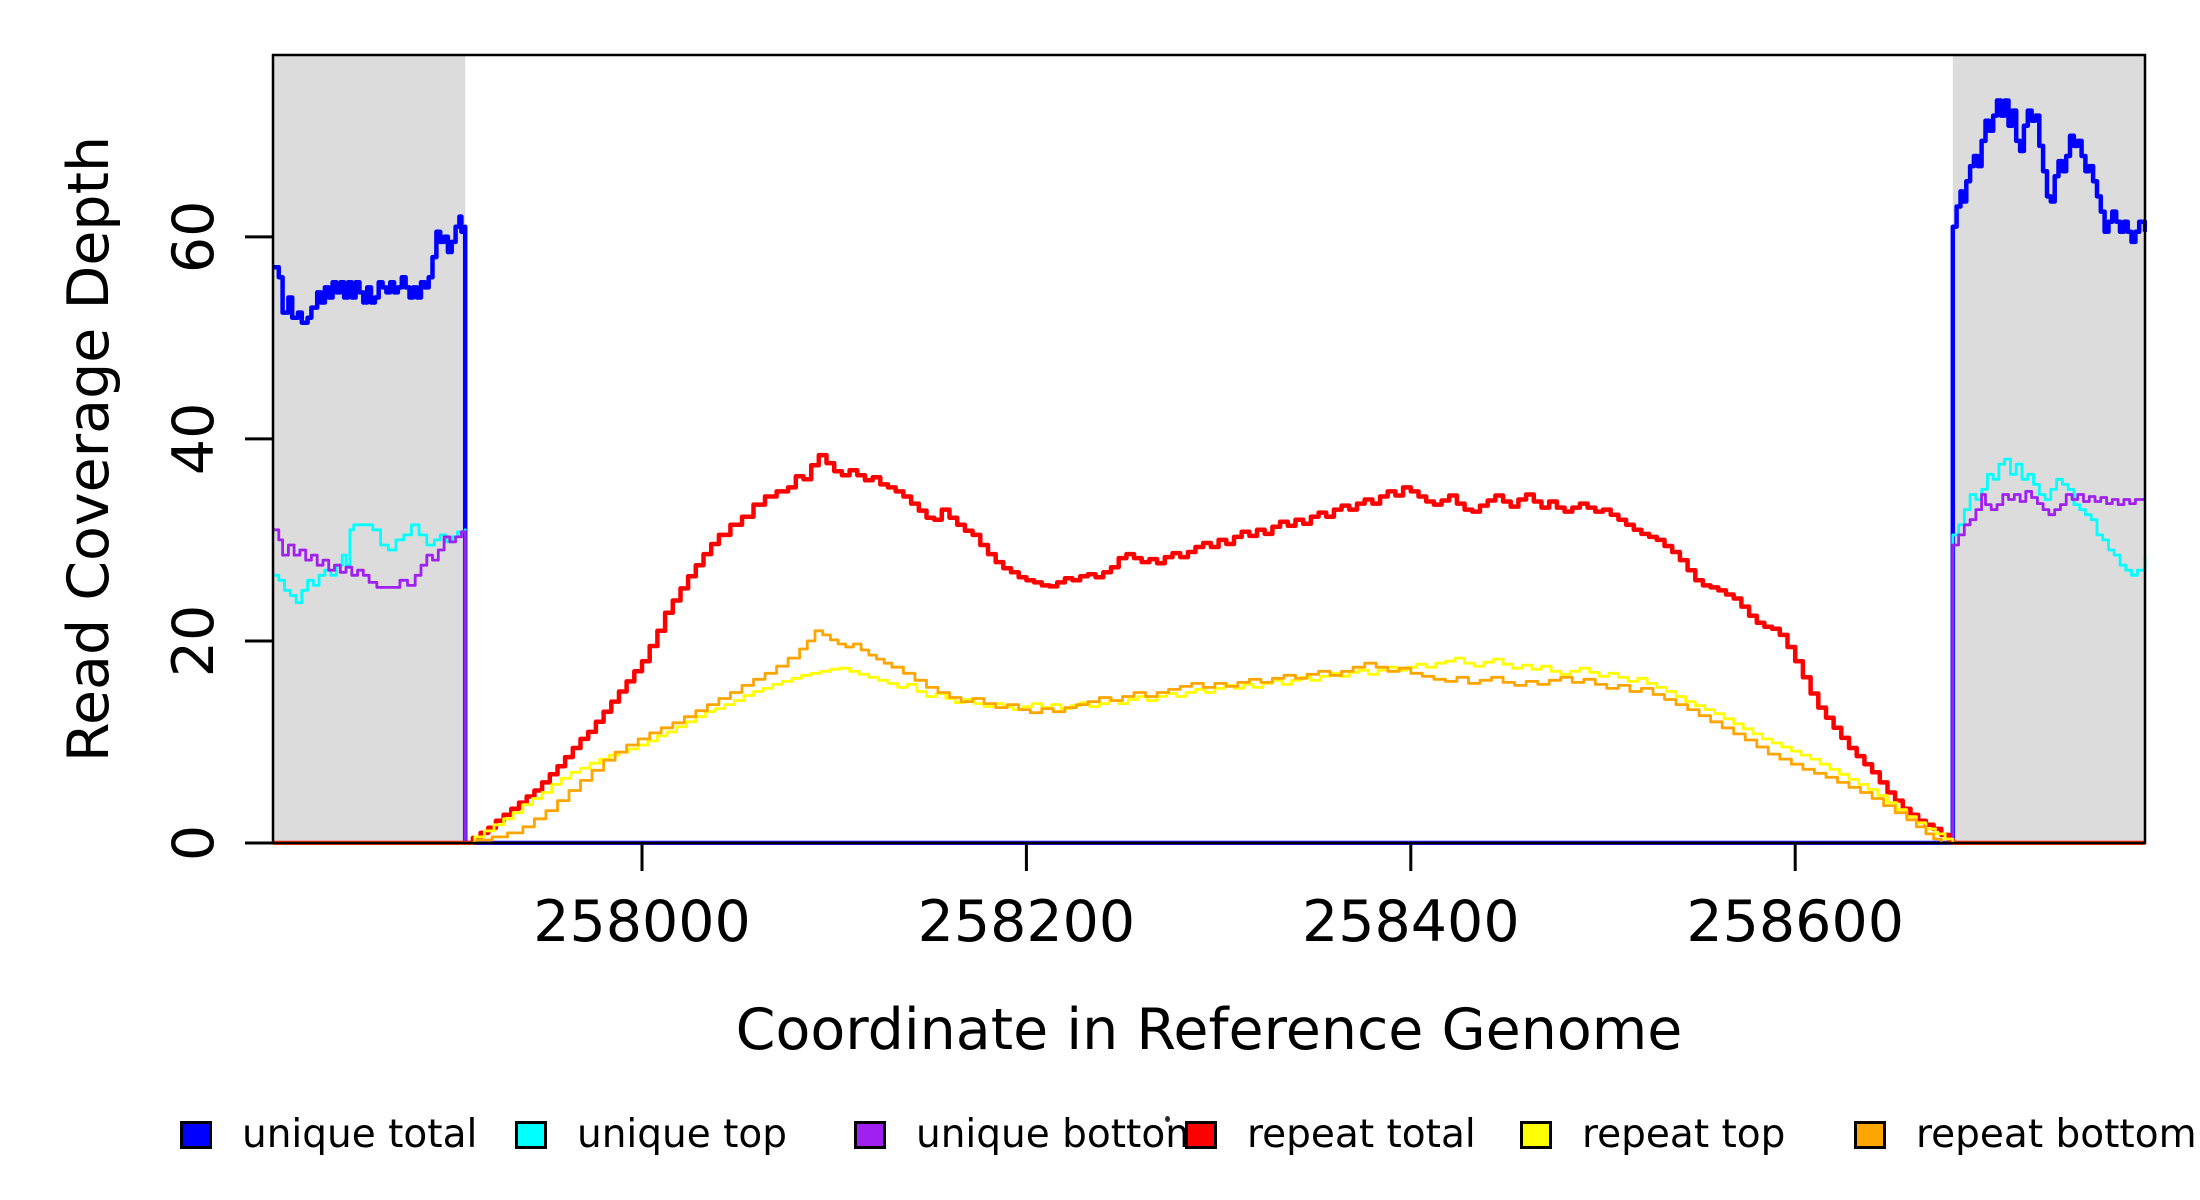  Describe the element at coordinates (369, 449) in the screenshot. I see `masked-region` at that location.